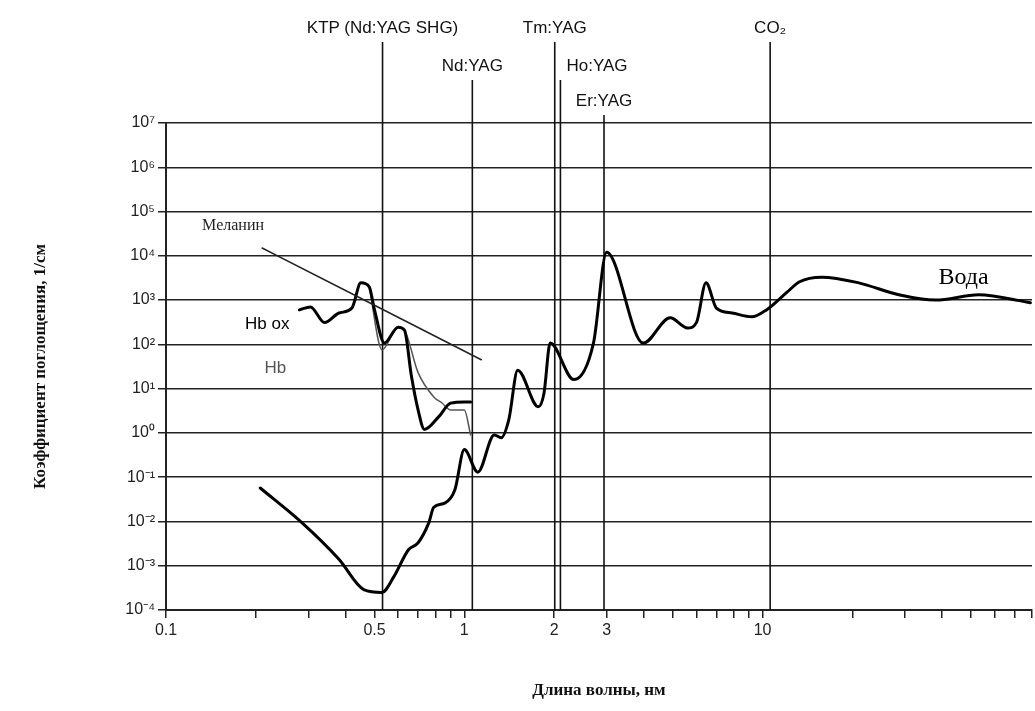 The height and width of the screenshot is (711, 1035). I want to click on x-tick-label: 3, so click(607, 630).